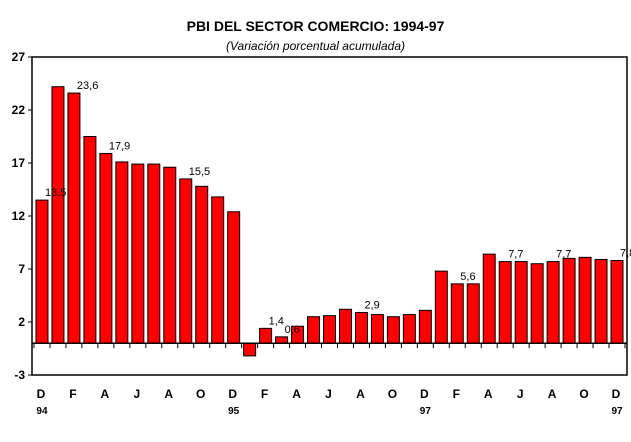 This screenshot has width=631, height=442. Describe the element at coordinates (371, 305) in the screenshot. I see `data-label: 2,9` at that location.